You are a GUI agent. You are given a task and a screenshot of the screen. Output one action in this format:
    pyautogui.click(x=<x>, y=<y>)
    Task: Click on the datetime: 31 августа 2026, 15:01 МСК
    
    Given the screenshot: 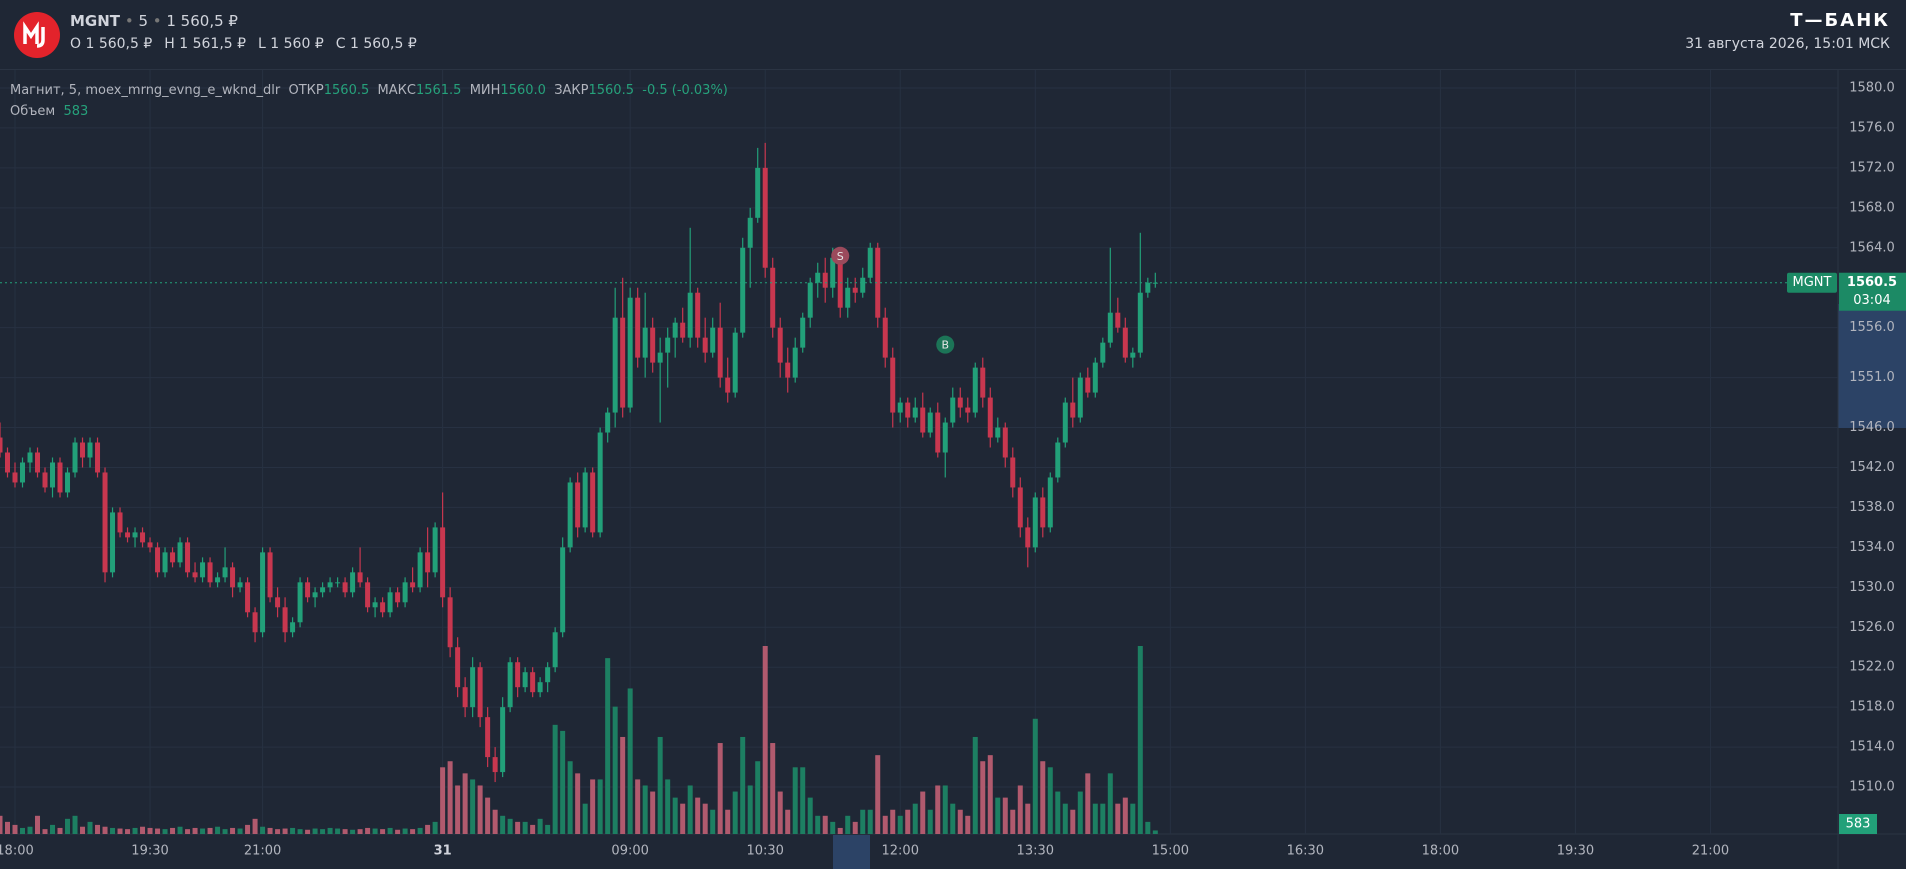 What is the action you would take?
    pyautogui.click(x=1787, y=44)
    